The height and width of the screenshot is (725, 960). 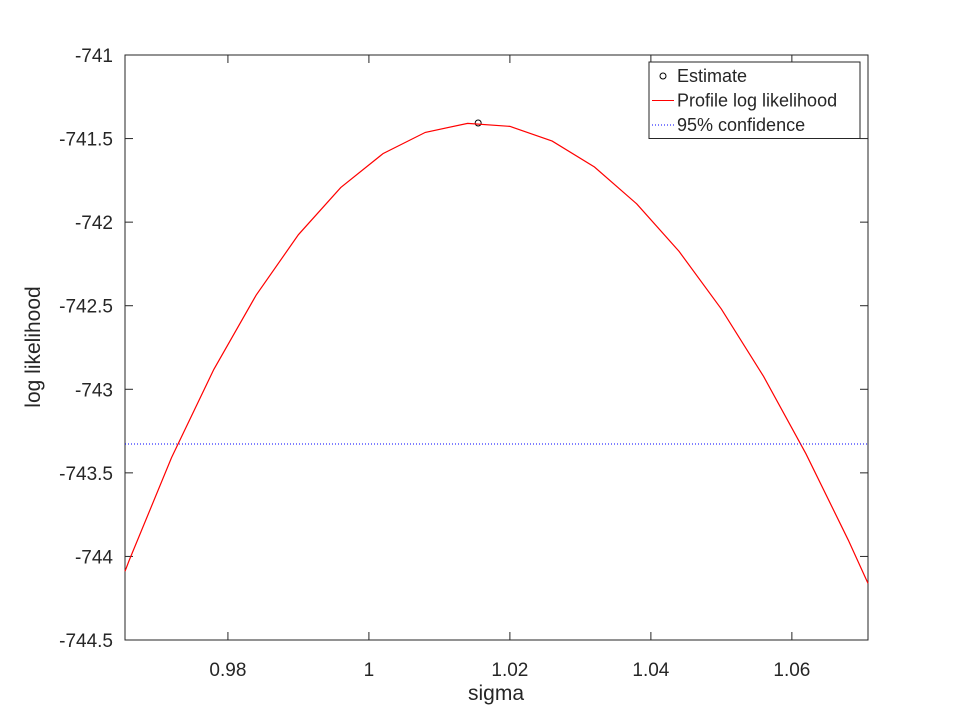 What do you see at coordinates (509, 670) in the screenshot?
I see `x-tick-label: 1.02` at bounding box center [509, 670].